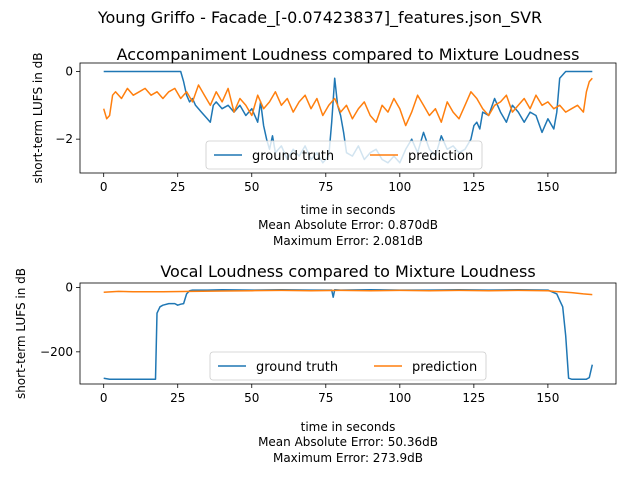  Describe the element at coordinates (344, 155) in the screenshot. I see `plot1-legend` at that location.